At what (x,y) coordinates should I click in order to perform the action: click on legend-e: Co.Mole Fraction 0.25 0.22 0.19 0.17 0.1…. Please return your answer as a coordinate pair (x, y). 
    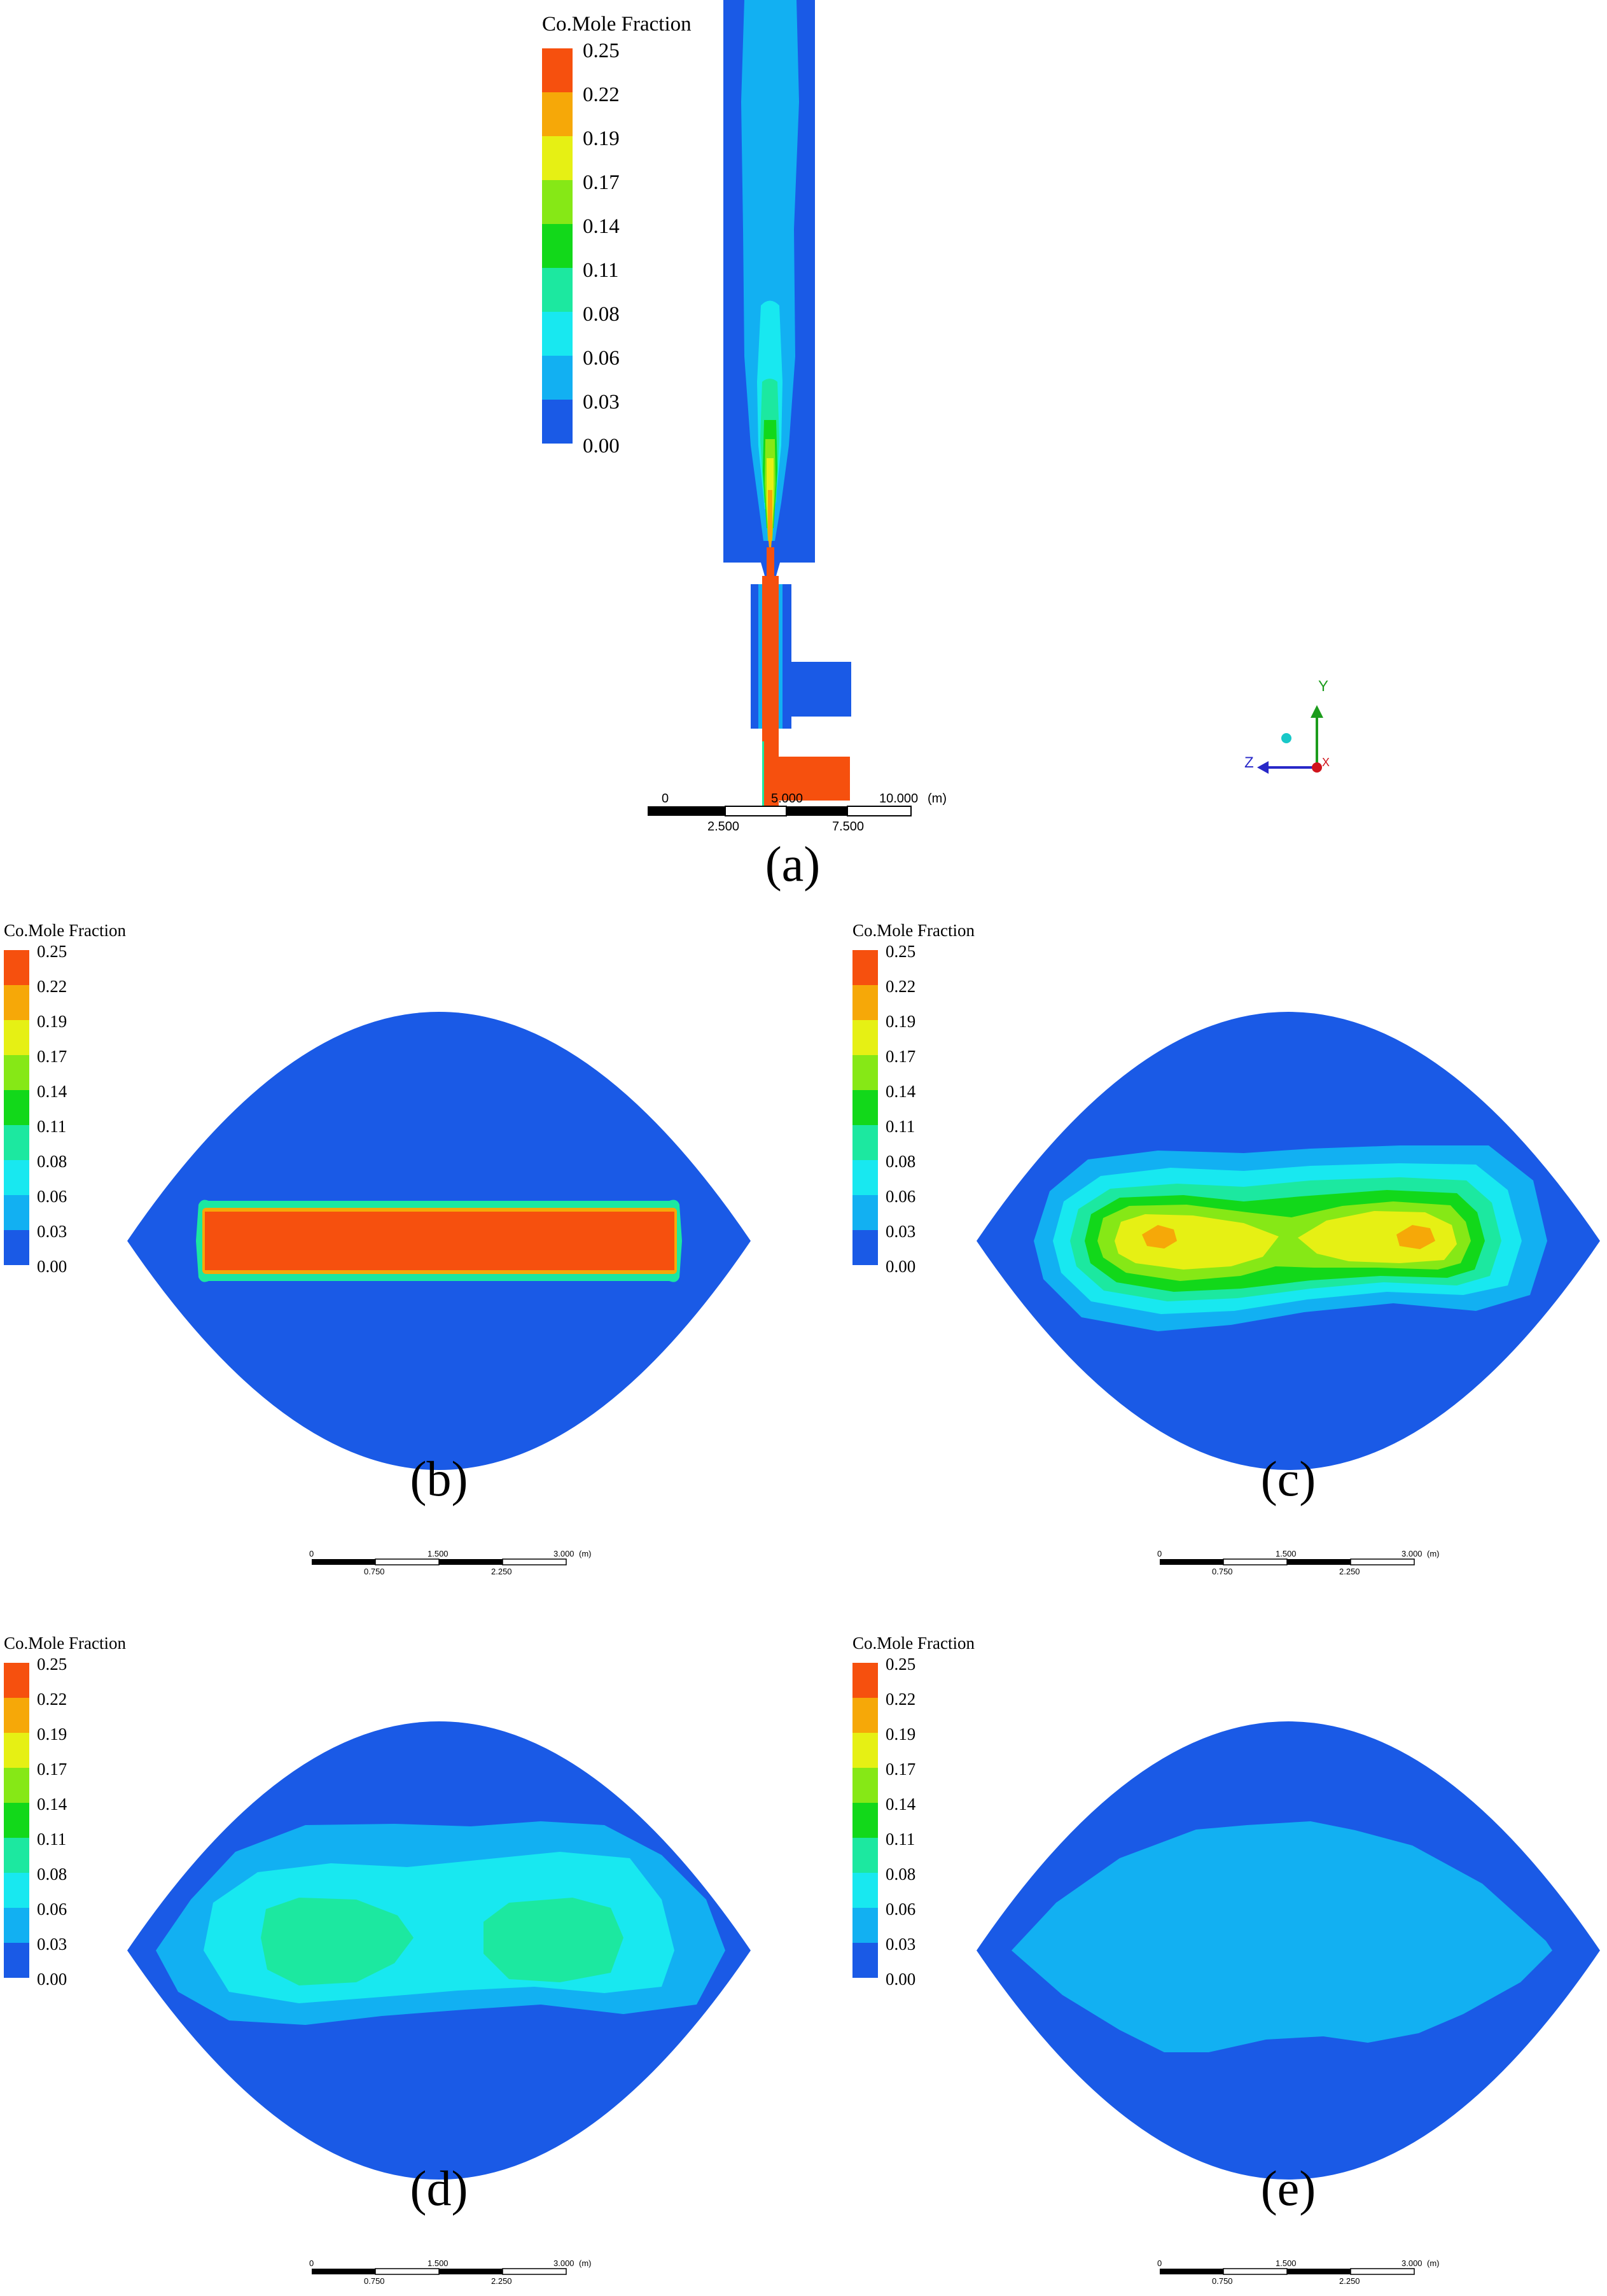
    Looking at the image, I should click on (914, 1811).